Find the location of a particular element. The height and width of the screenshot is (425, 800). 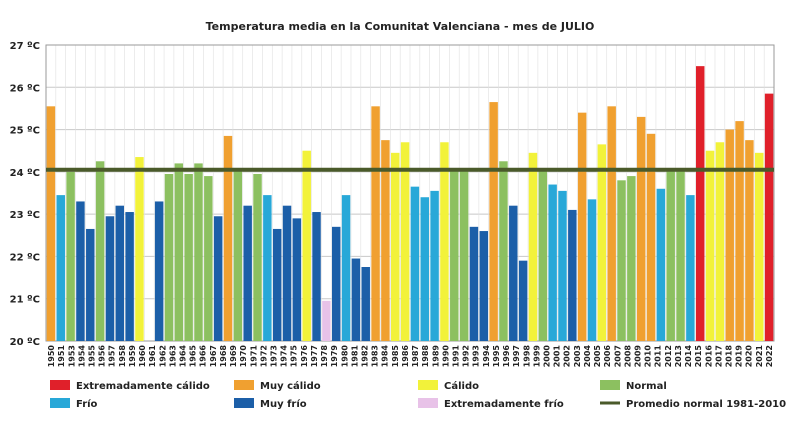

bar-1973 is located at coordinates (277, 284).